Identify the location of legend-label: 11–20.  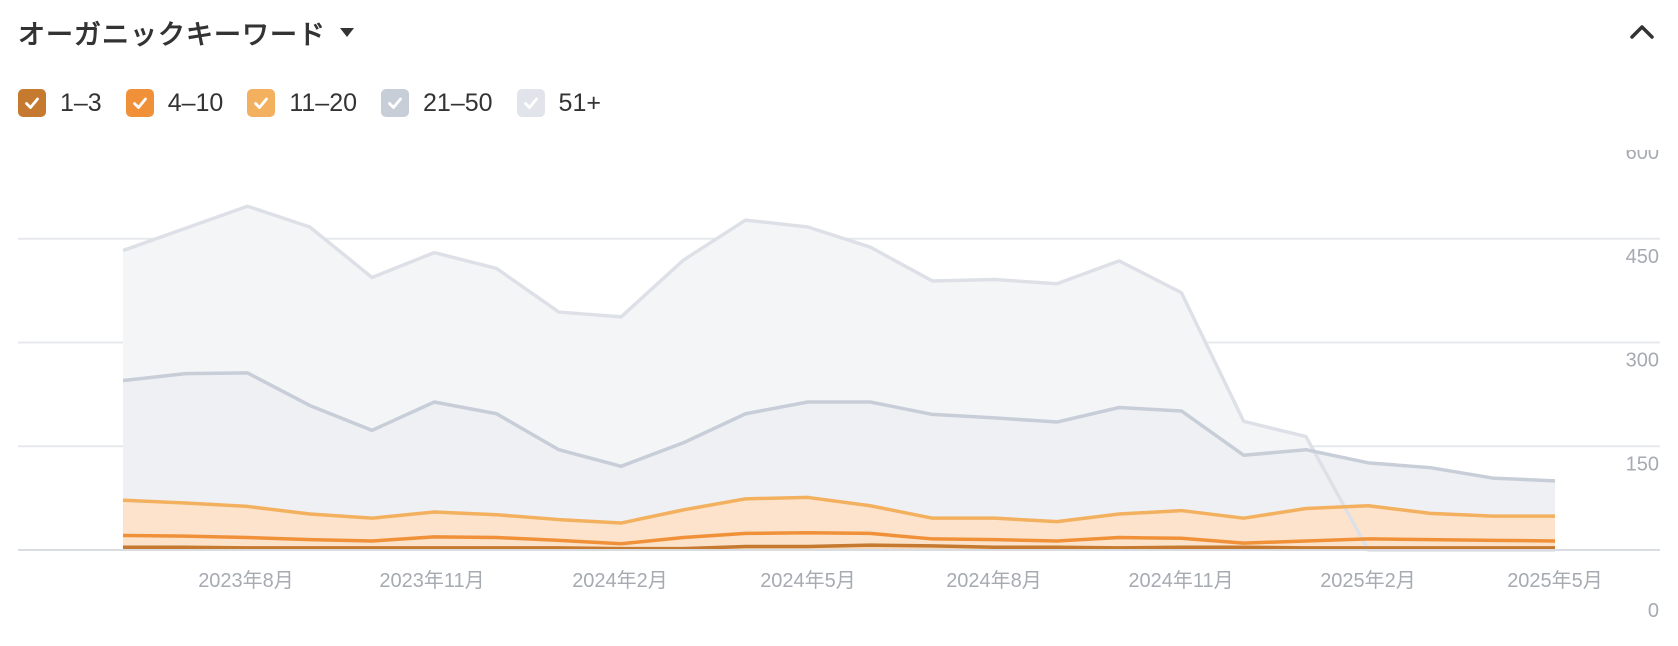
(323, 102).